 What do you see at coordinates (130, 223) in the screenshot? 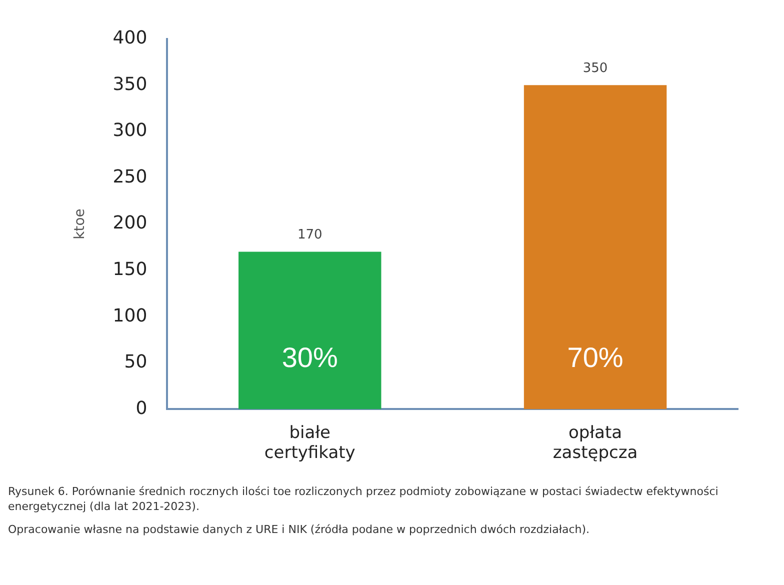
I see `y-tick-label: 200` at bounding box center [130, 223].